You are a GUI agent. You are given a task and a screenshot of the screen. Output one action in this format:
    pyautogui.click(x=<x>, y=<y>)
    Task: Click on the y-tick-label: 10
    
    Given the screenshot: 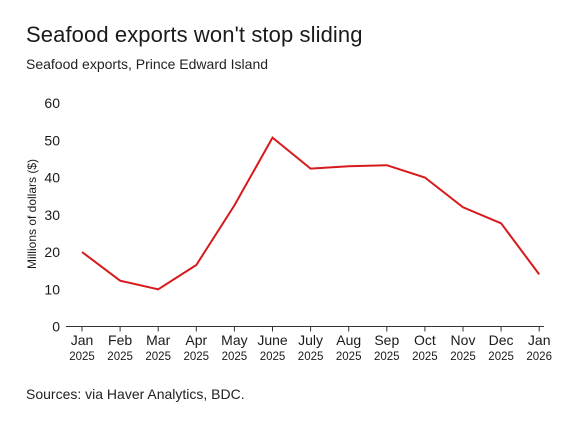 What is the action you would take?
    pyautogui.click(x=52, y=289)
    